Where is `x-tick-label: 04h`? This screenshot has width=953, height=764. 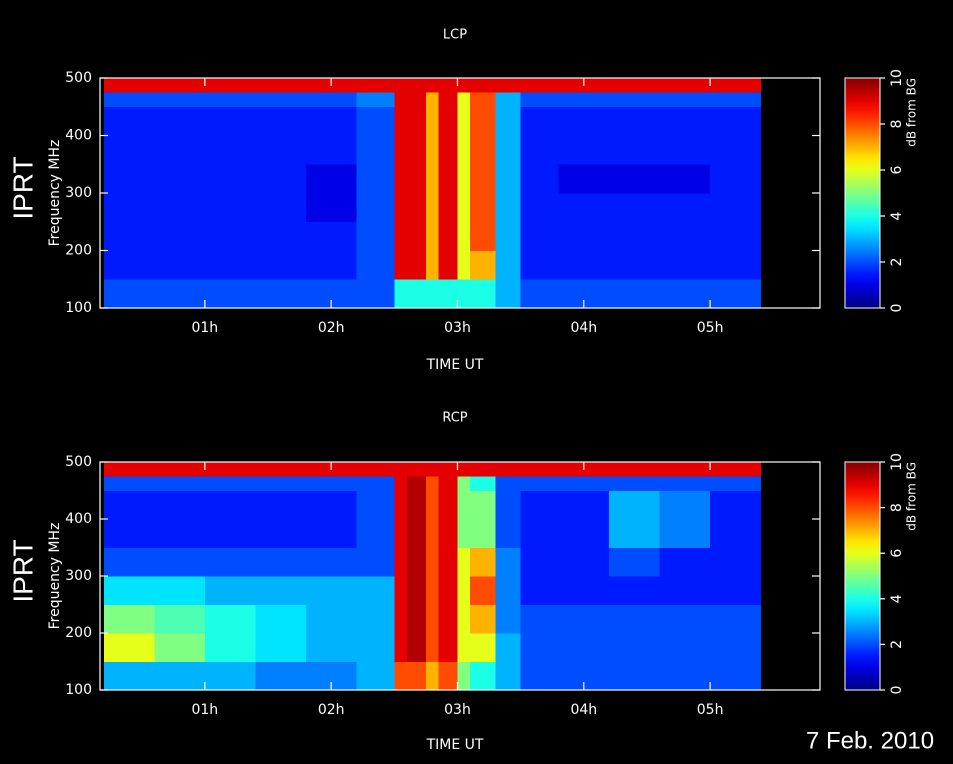 x-tick-label: 04h is located at coordinates (583, 328).